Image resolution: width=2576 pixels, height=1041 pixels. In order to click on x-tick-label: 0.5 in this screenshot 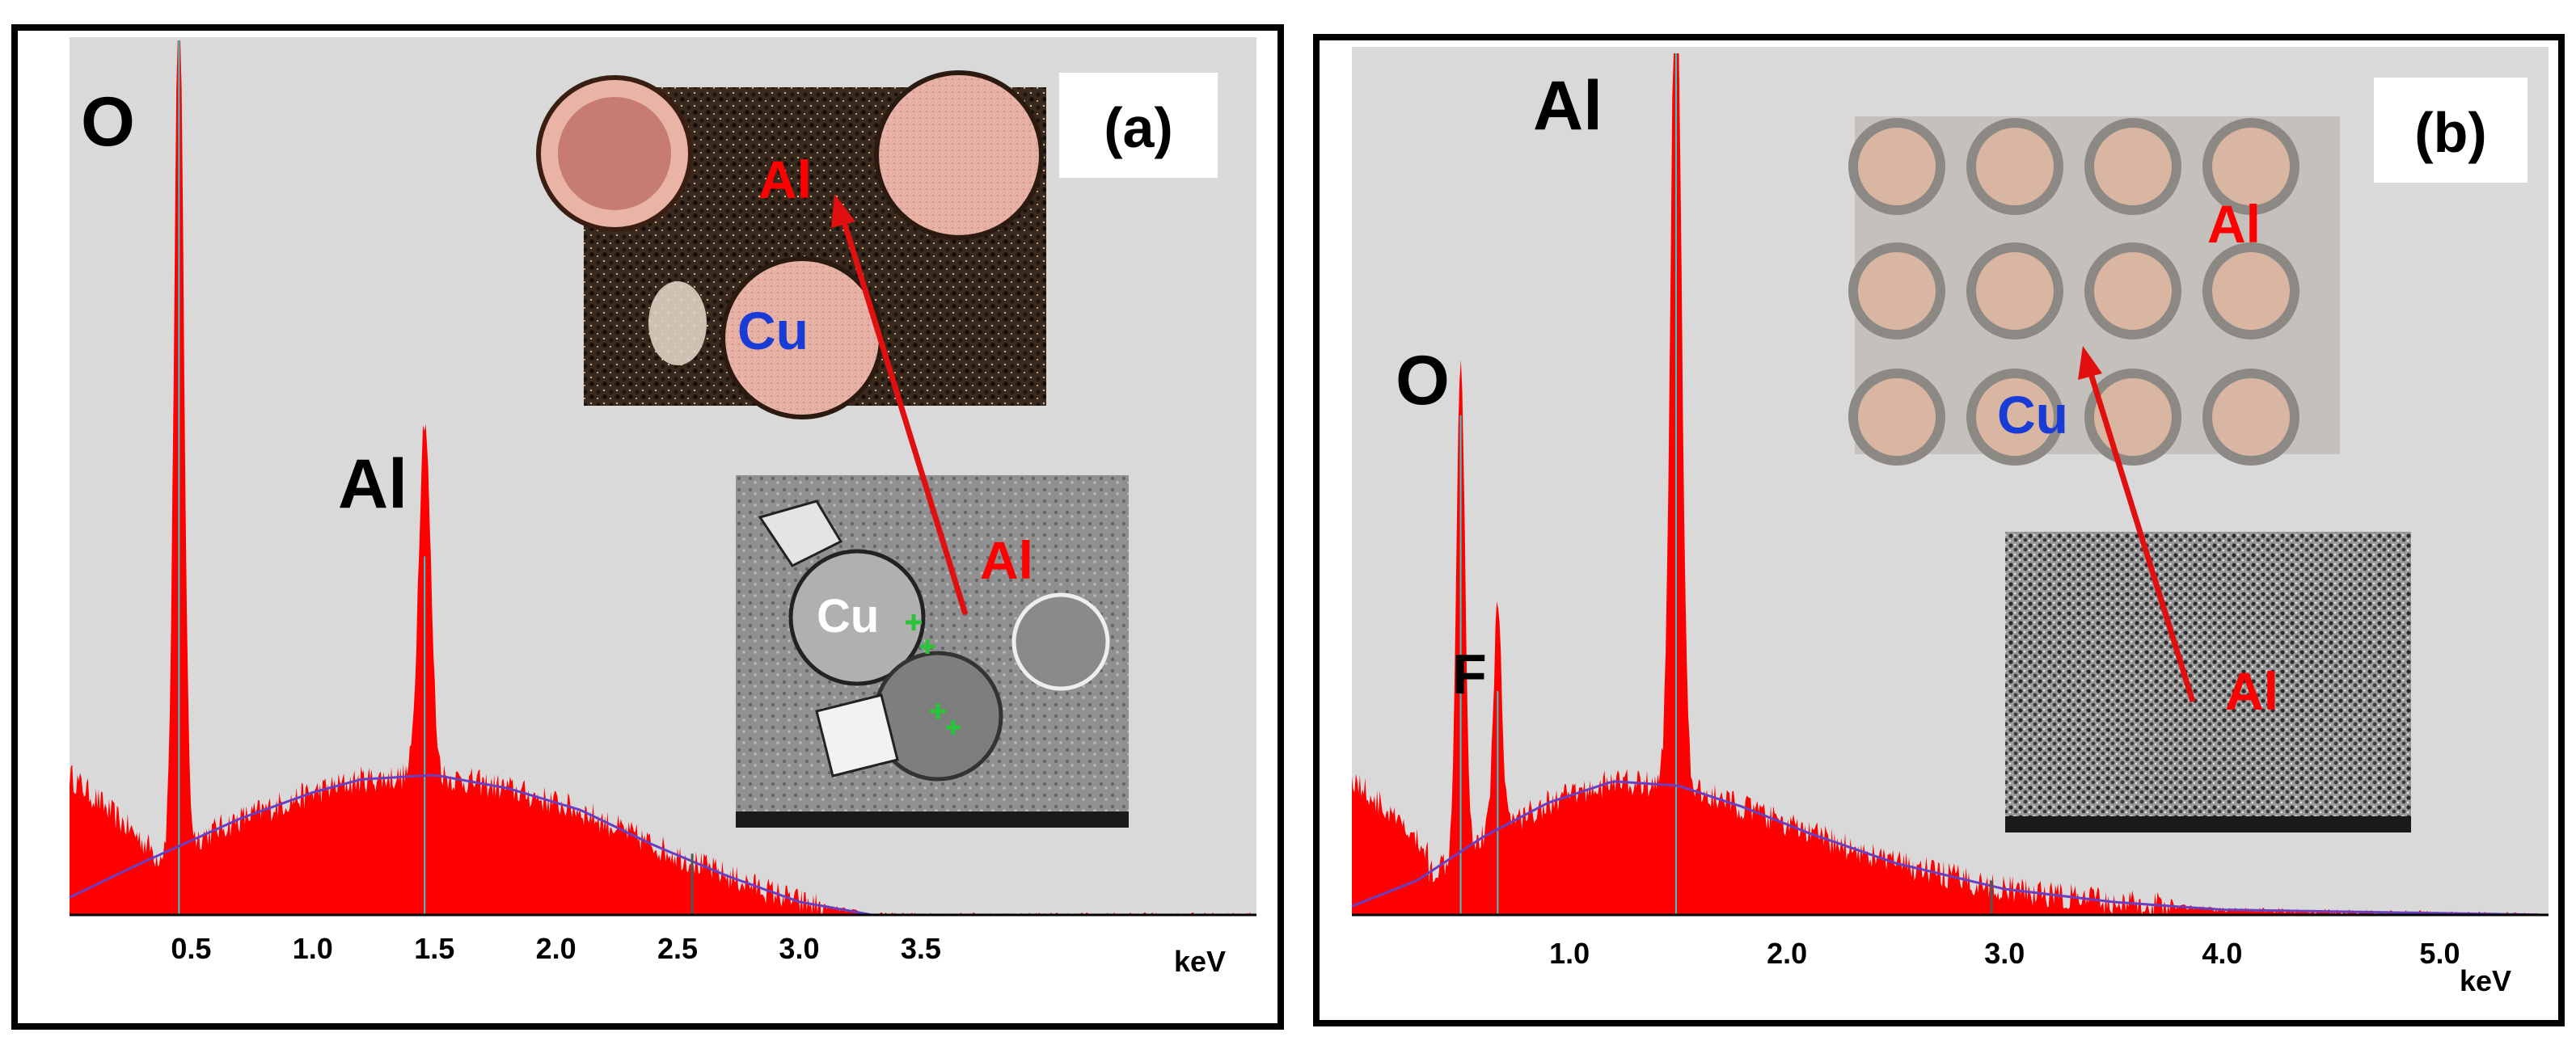, I will do `click(191, 948)`.